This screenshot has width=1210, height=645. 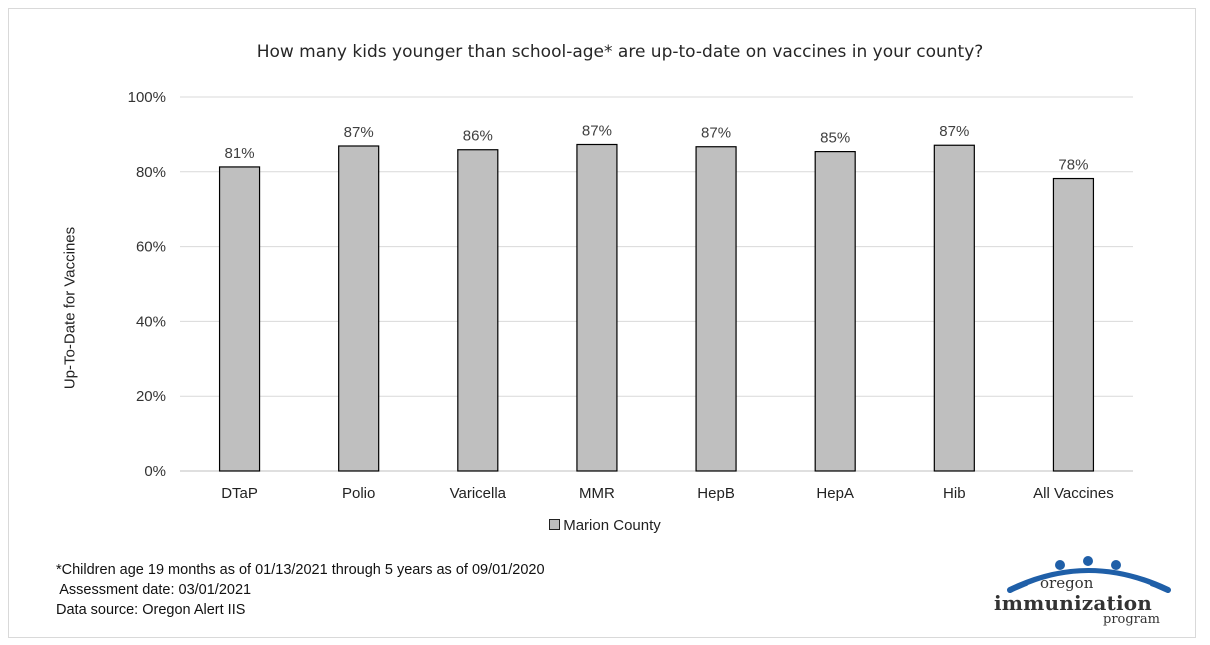 I want to click on x-tick-label: All Vaccines, so click(x=1073, y=493).